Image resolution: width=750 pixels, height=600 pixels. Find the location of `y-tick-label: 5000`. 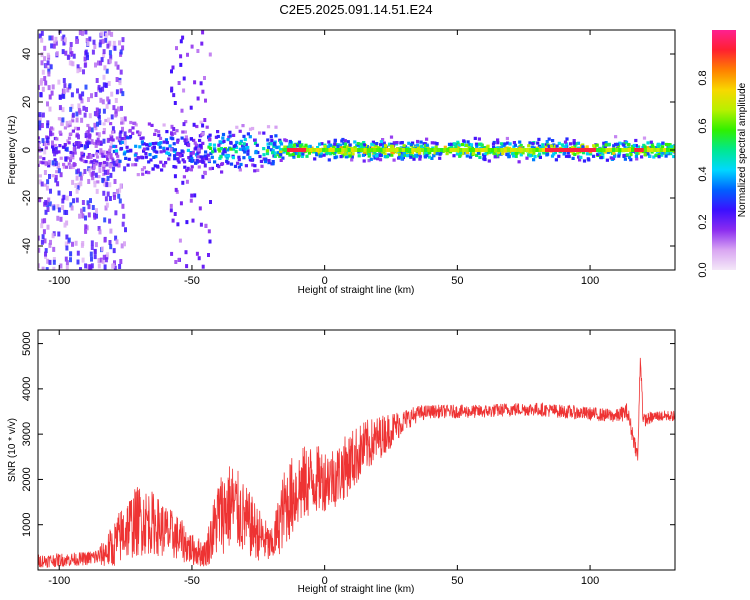

y-tick-label: 5000 is located at coordinates (27, 343).